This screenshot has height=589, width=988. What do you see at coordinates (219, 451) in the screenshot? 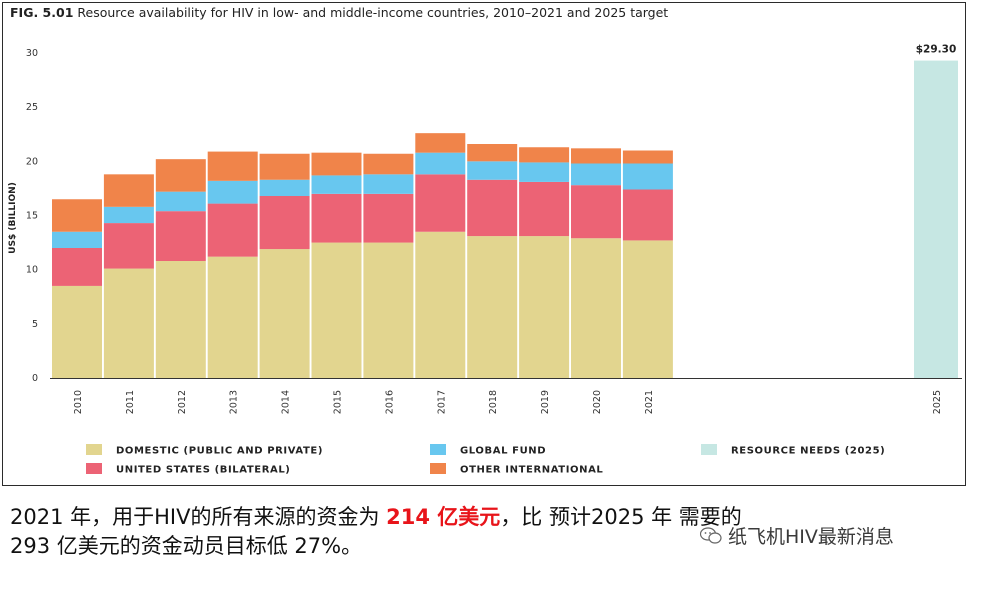
I see `legend-label: DOMESTIC (PUBLIC AND PRIVATE)` at bounding box center [219, 451].